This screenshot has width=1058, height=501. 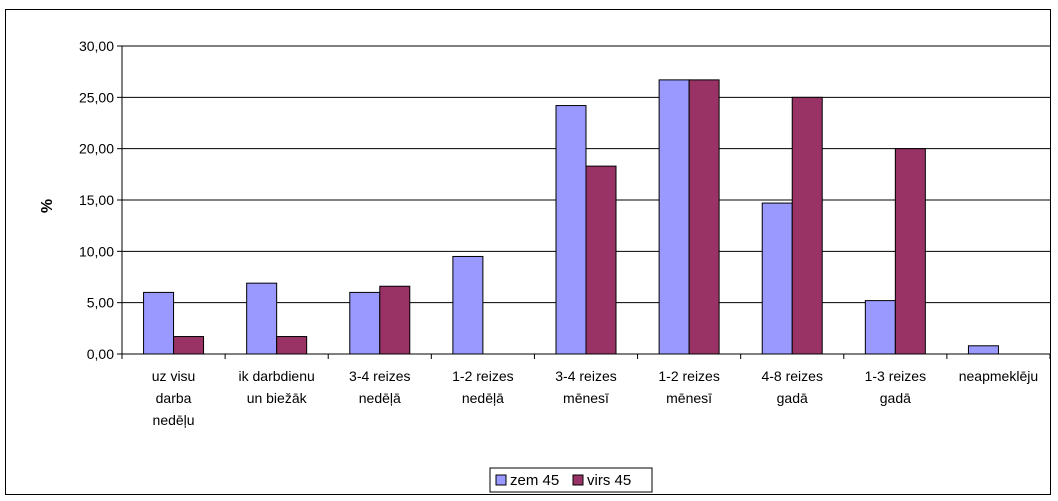 I want to click on x-tick-label: 3-4 reizes mēnesī, so click(x=585, y=387).